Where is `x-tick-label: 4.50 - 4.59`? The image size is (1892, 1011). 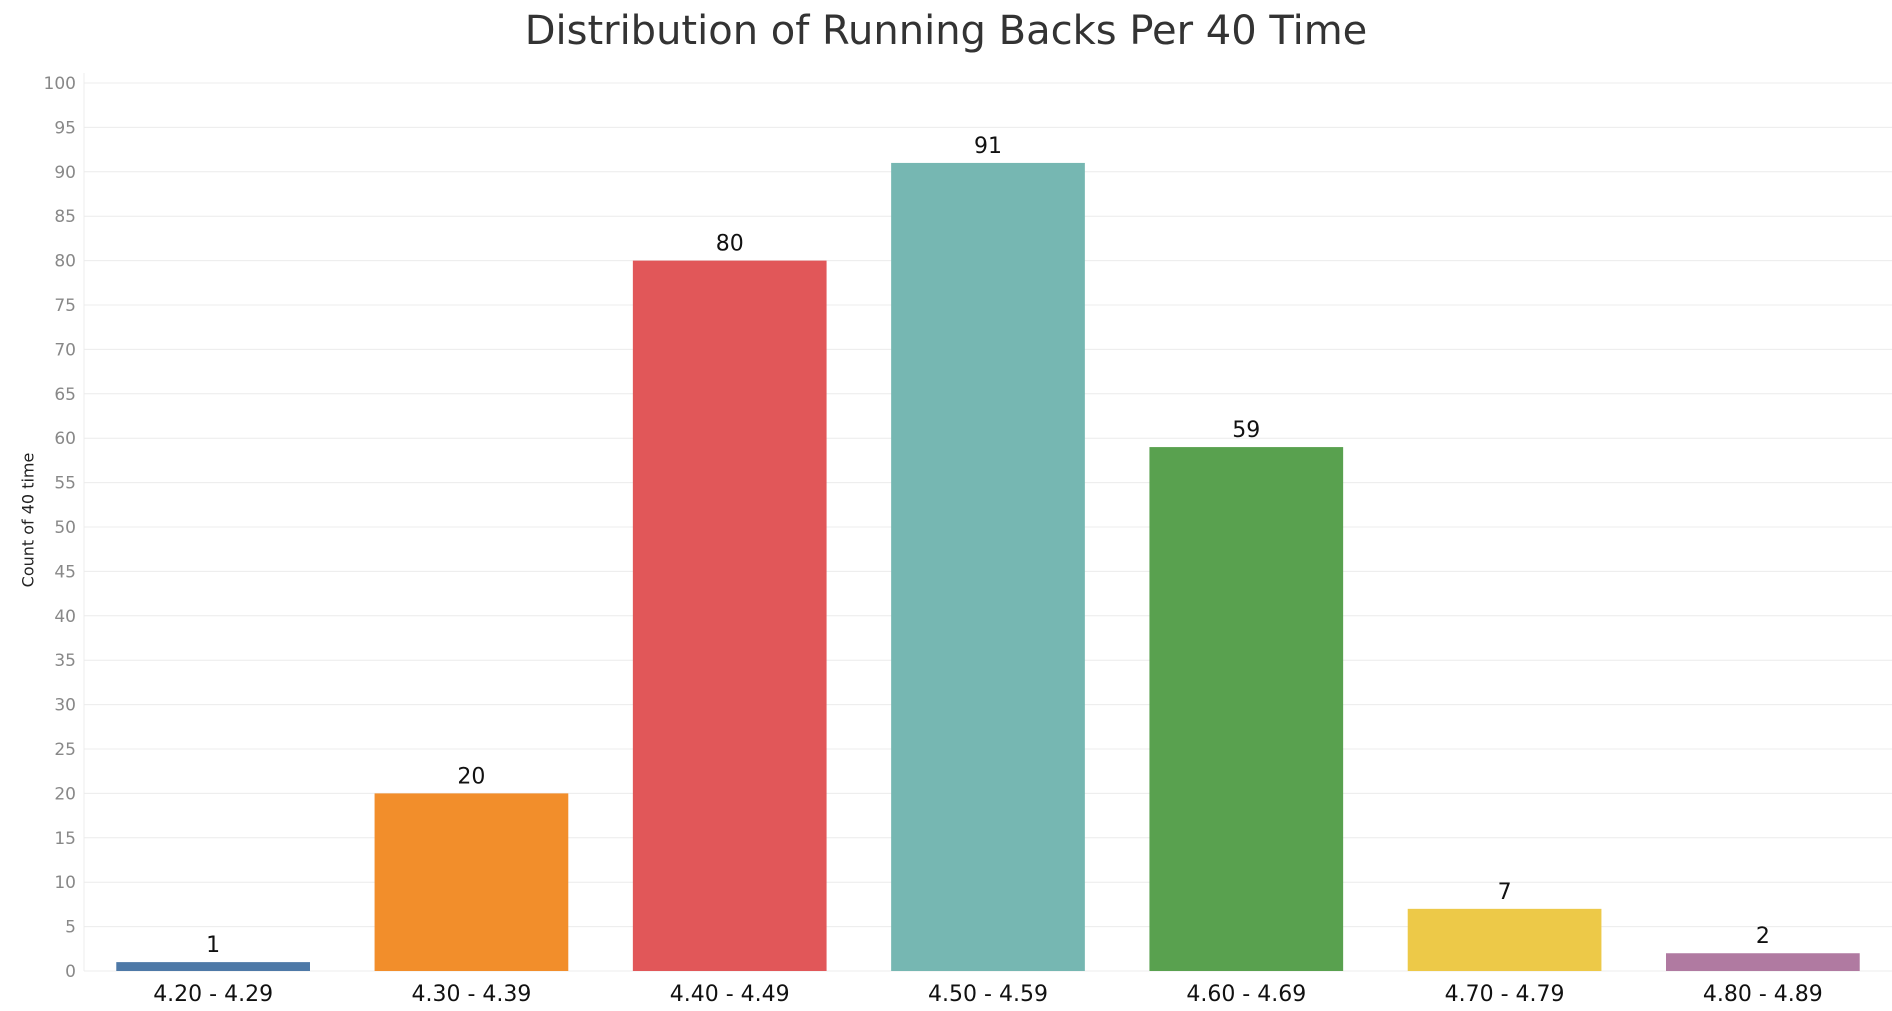 x-tick-label: 4.50 - 4.59 is located at coordinates (988, 994).